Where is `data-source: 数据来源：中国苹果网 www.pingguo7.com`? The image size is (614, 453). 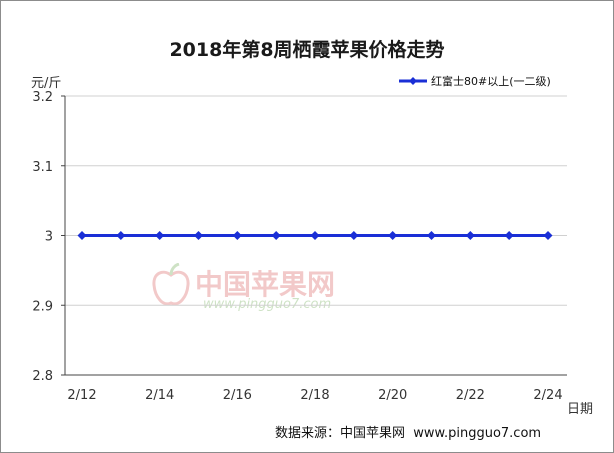
data-source: 数据来源：中国苹果网 www.pingguo7.com is located at coordinates (408, 433).